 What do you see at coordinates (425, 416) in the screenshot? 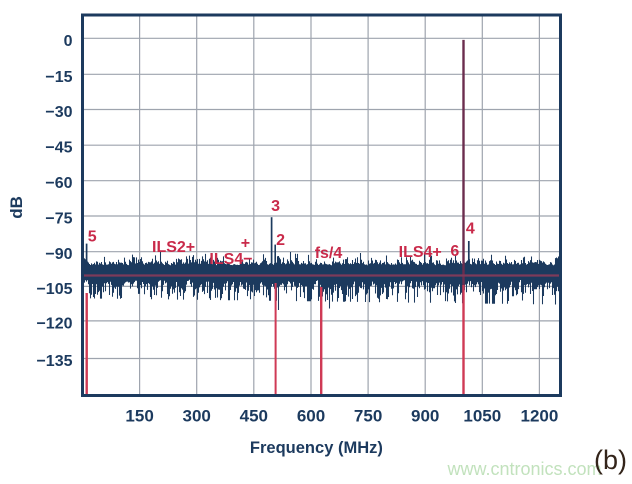
I see `svg-text: 900` at bounding box center [425, 416].